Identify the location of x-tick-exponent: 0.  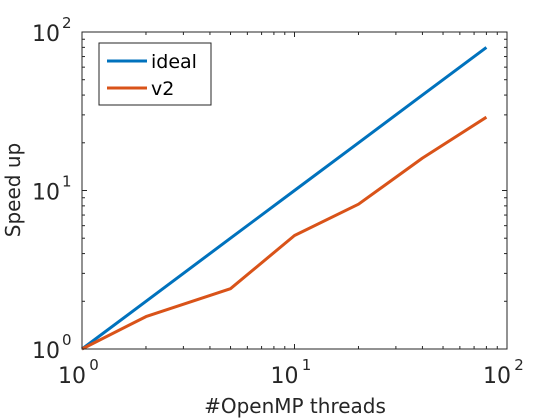
(94, 365).